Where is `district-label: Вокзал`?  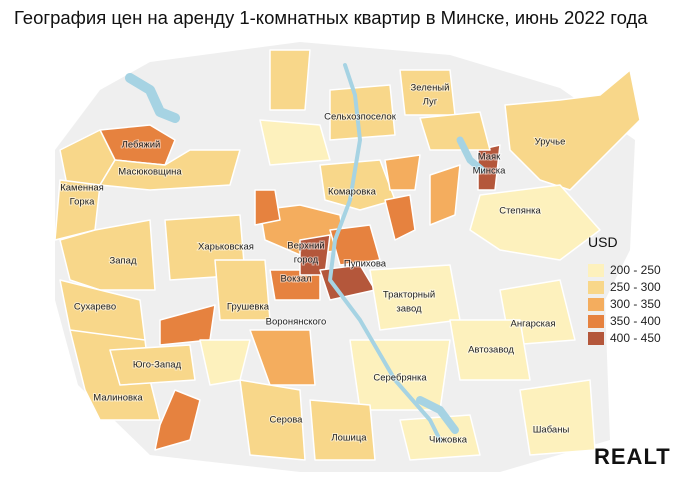 district-label: Вокзал is located at coordinates (295, 279).